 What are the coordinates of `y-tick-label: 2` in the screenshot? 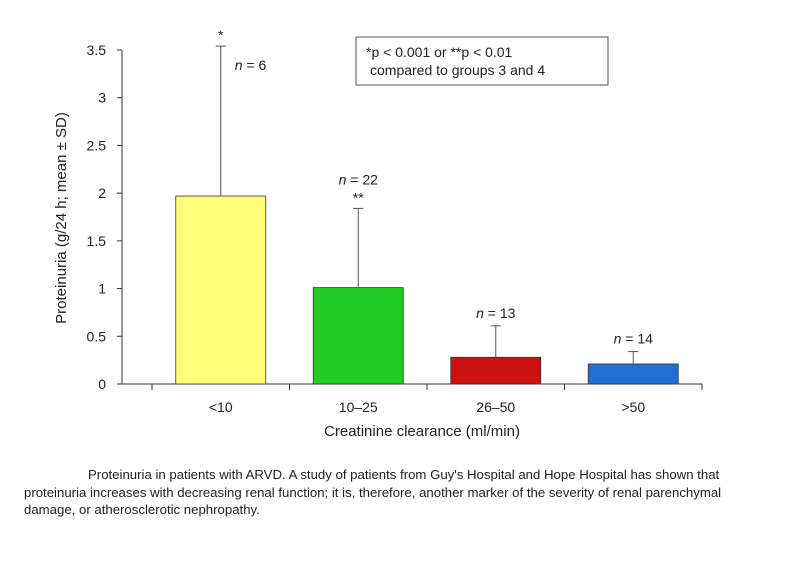 It's located at (102, 193).